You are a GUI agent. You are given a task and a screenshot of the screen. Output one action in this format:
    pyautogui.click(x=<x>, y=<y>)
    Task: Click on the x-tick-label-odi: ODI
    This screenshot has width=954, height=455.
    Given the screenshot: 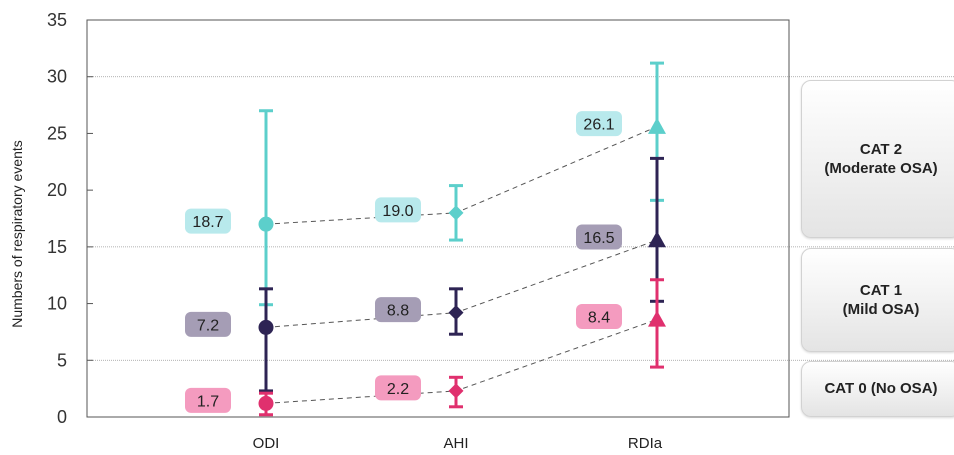 What is the action you would take?
    pyautogui.click(x=266, y=443)
    